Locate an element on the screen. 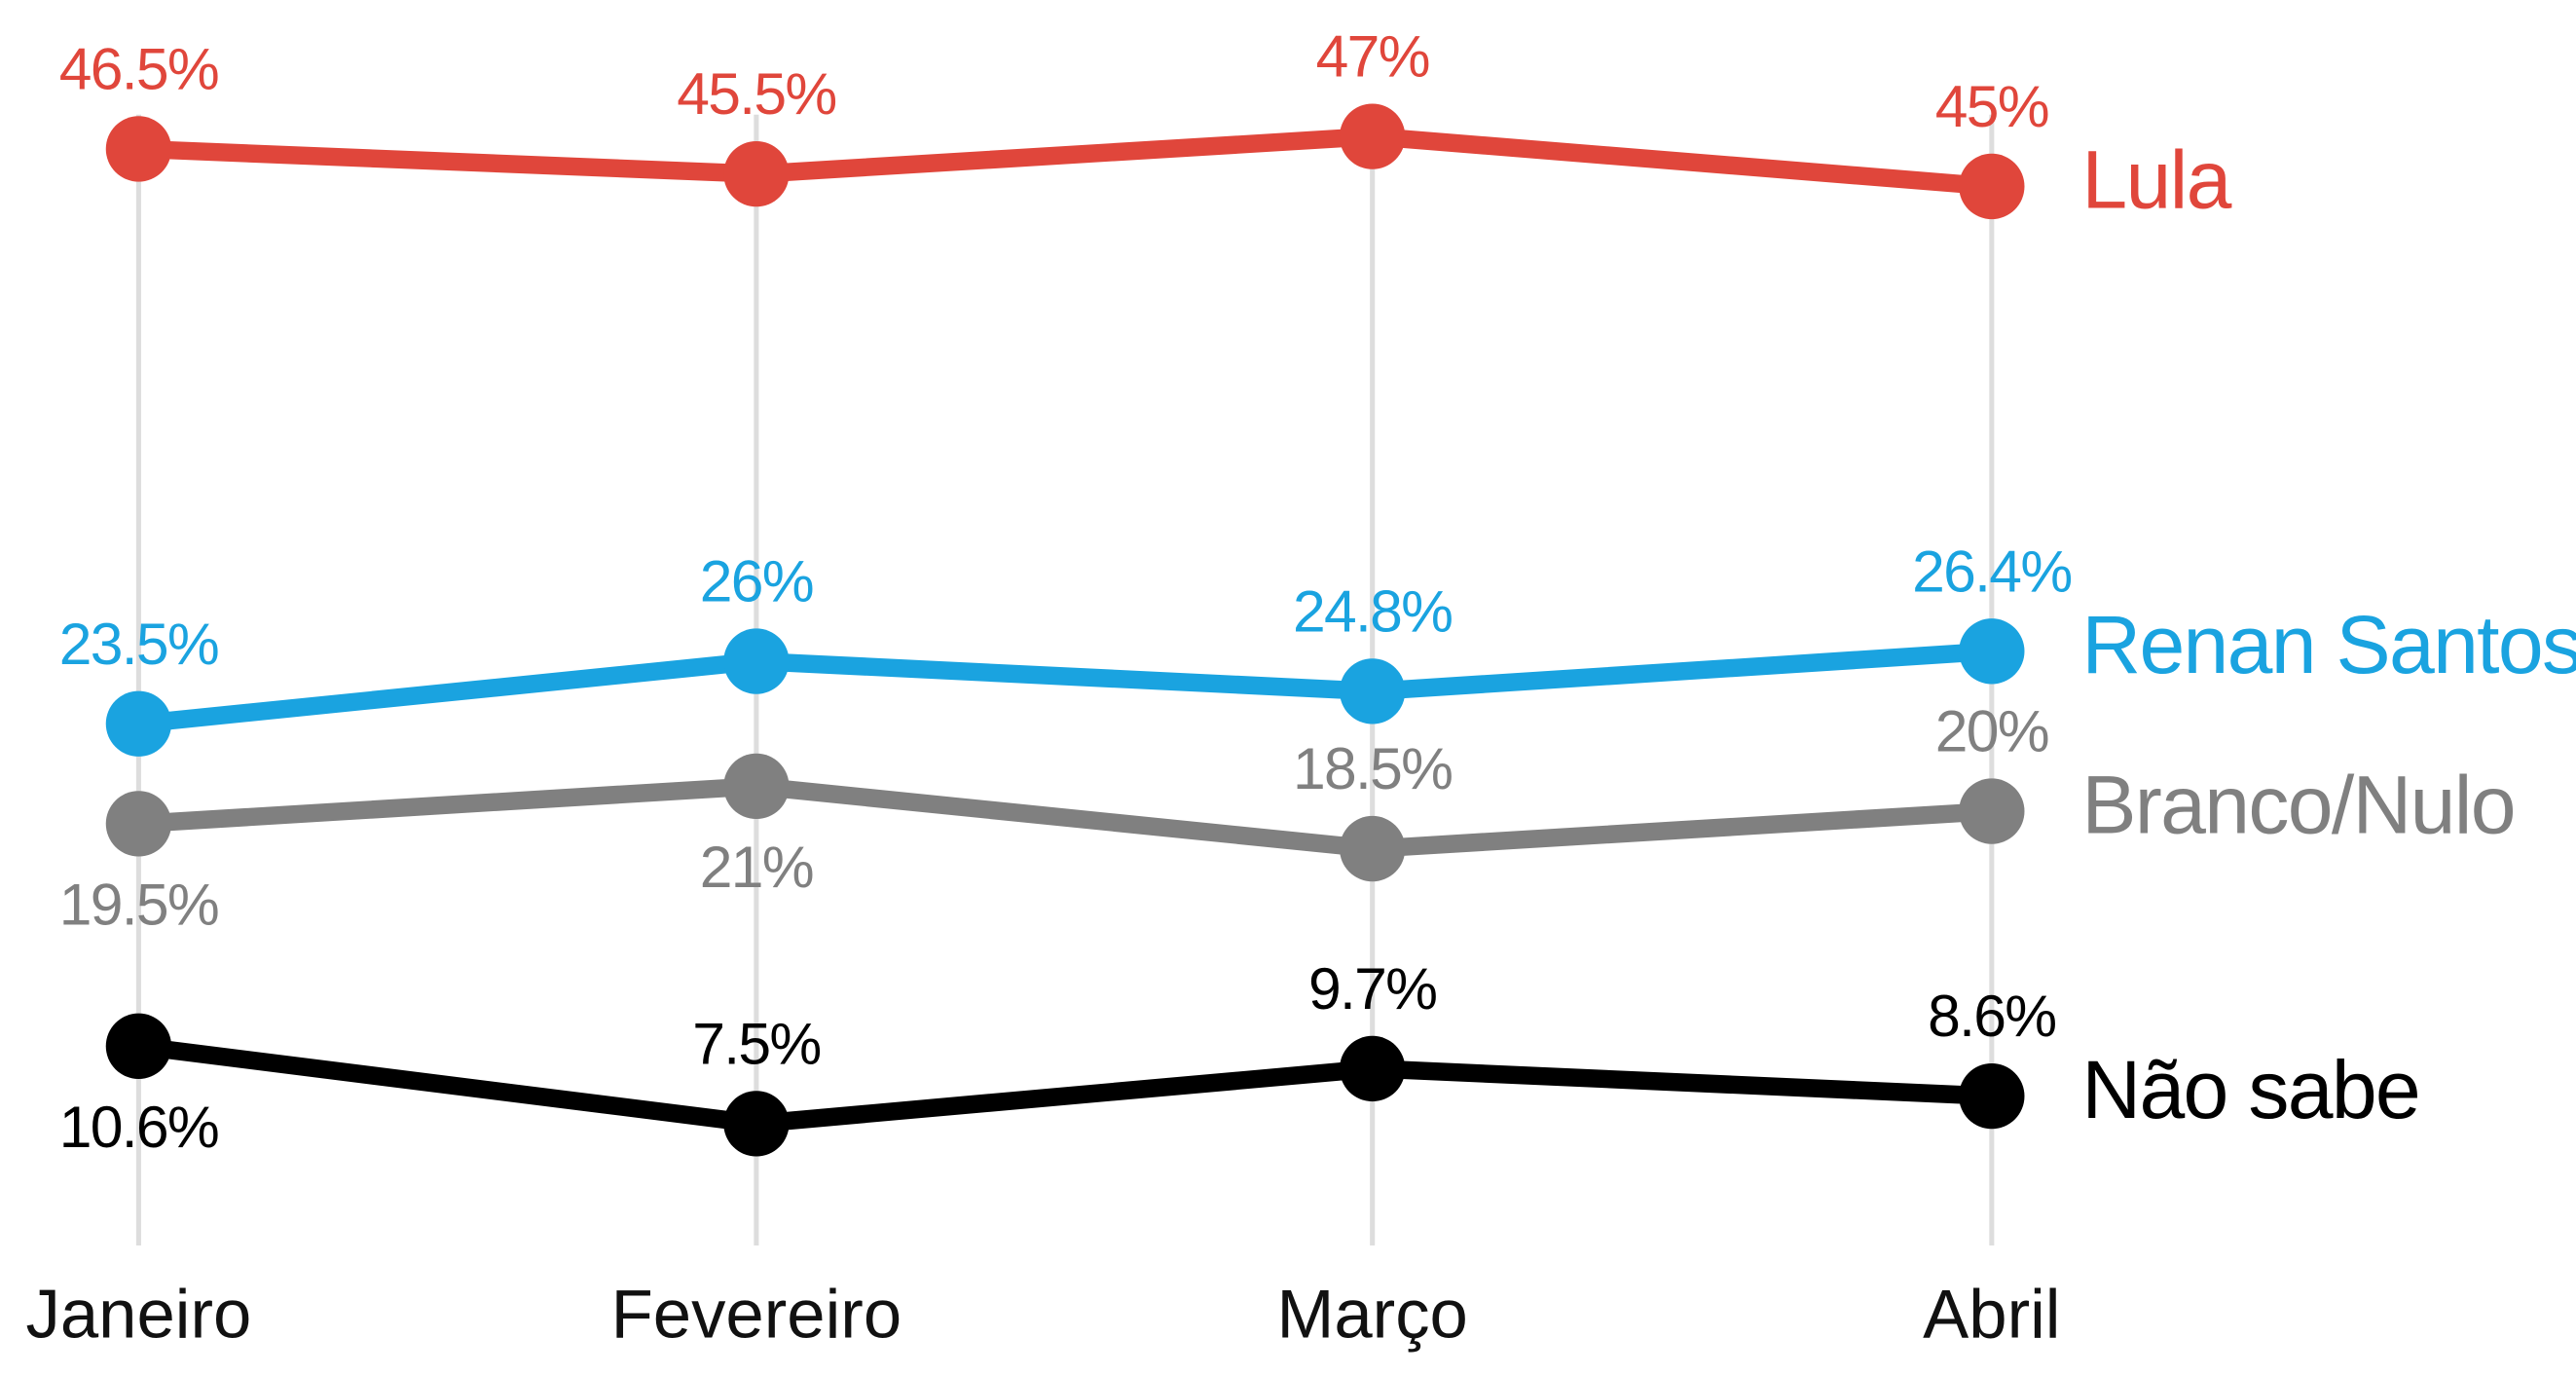 This screenshot has height=1375, width=2576. x-tick-label: Fevereiro is located at coordinates (756, 1313).